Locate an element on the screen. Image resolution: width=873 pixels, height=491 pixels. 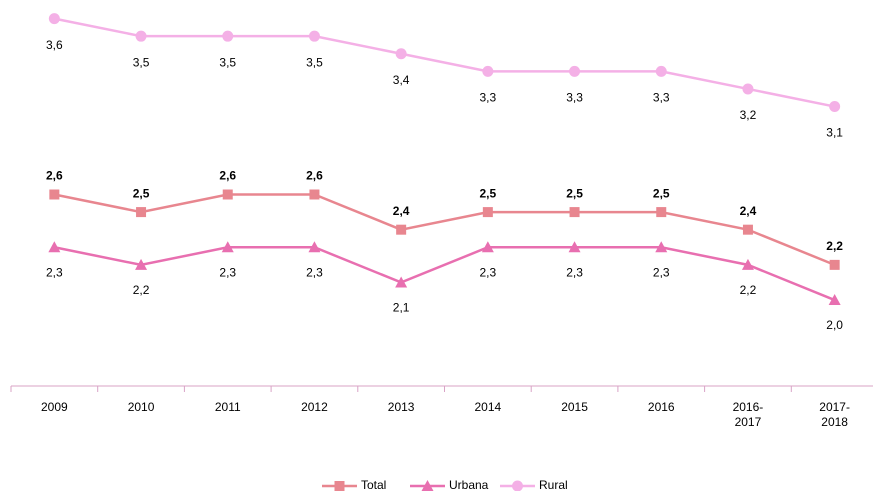
x-tick-label: 2015 is located at coordinates (574, 407).